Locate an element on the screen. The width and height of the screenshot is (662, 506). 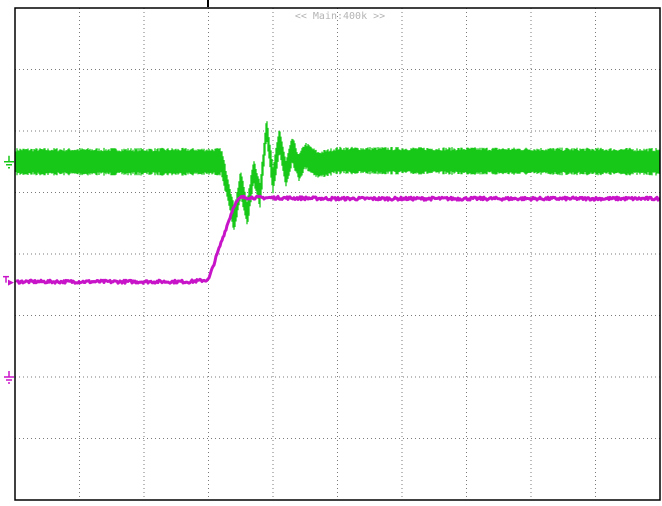
memory-position-label: << Main:400k >> is located at coordinates (340, 16).